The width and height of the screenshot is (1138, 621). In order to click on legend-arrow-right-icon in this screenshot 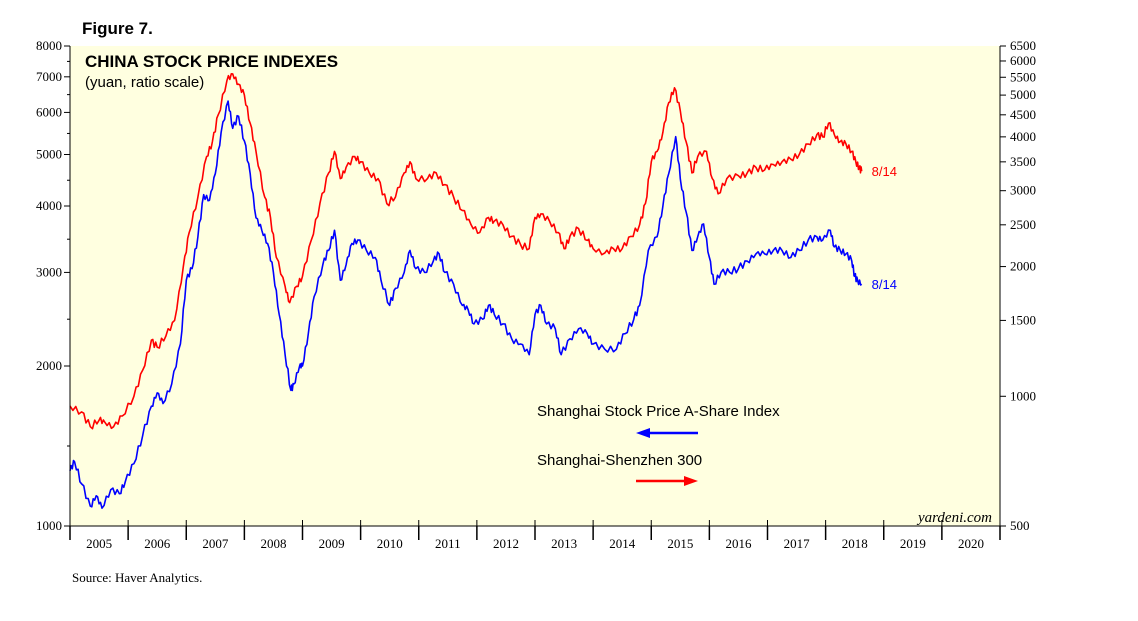, I will do `click(691, 481)`.